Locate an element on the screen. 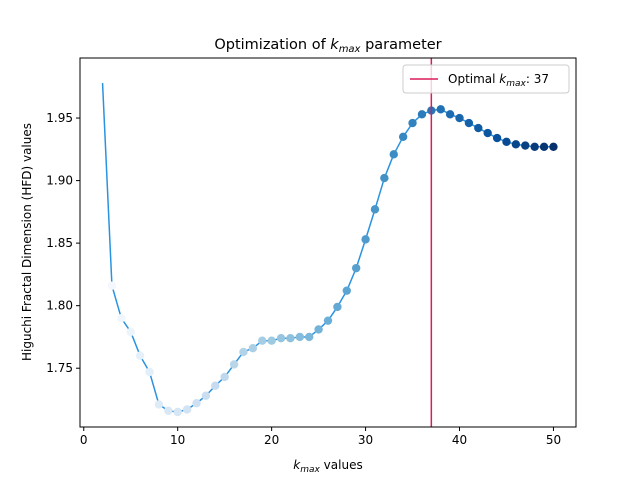 The width and height of the screenshot is (640, 480). x-axis-label: kmax values is located at coordinates (327, 466).